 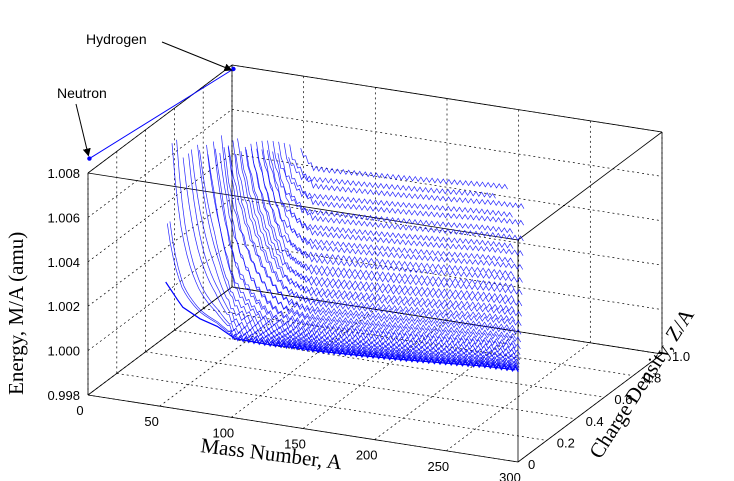 What do you see at coordinates (681, 356) in the screenshot?
I see `y-tick-label: 1.0` at bounding box center [681, 356].